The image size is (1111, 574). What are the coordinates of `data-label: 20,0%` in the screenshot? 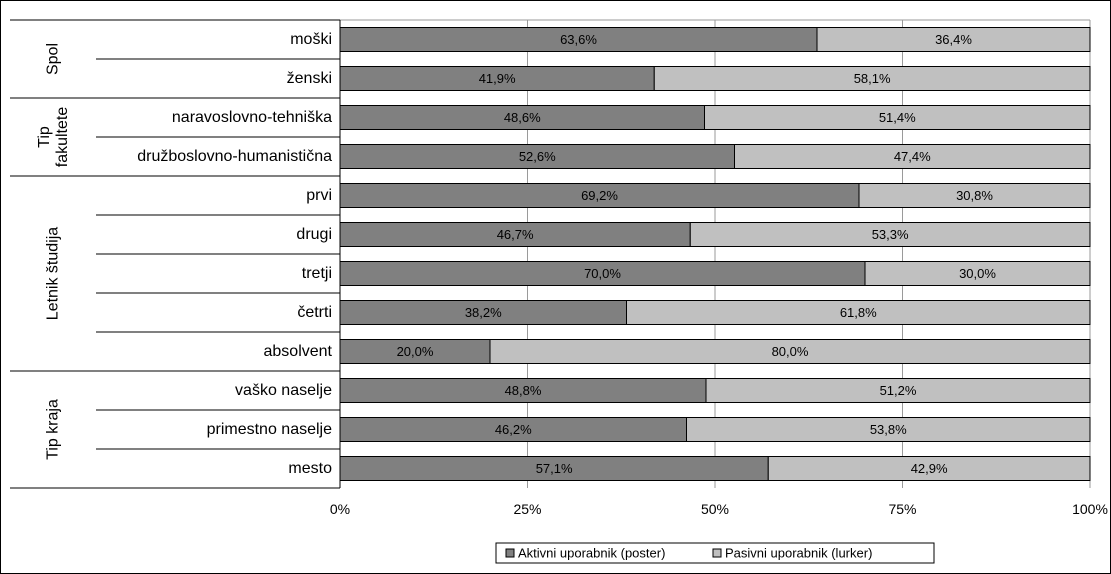 It's located at (415, 351).